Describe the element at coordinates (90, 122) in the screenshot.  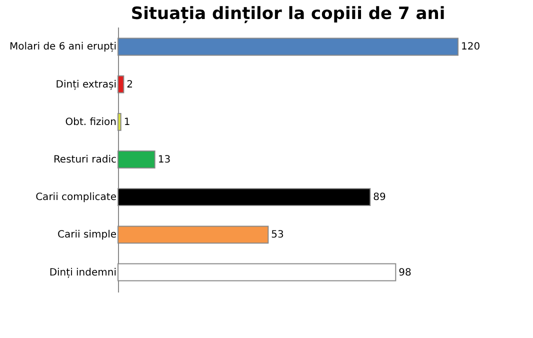
I see `y-tick-label: Obt. fizion` at that location.